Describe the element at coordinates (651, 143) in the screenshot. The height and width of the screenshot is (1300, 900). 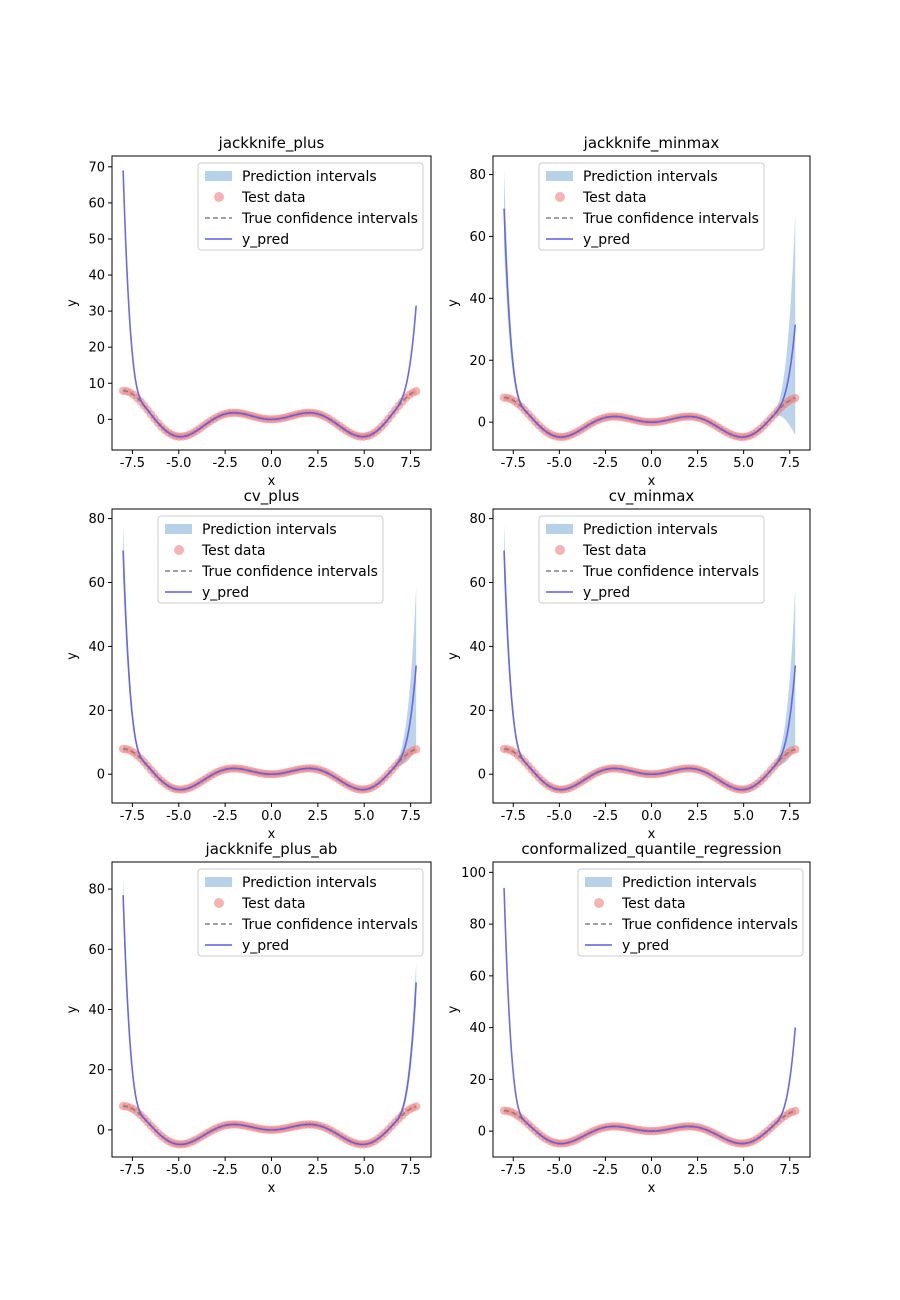
I see `subplot-title: jackknife_minmax` at that location.